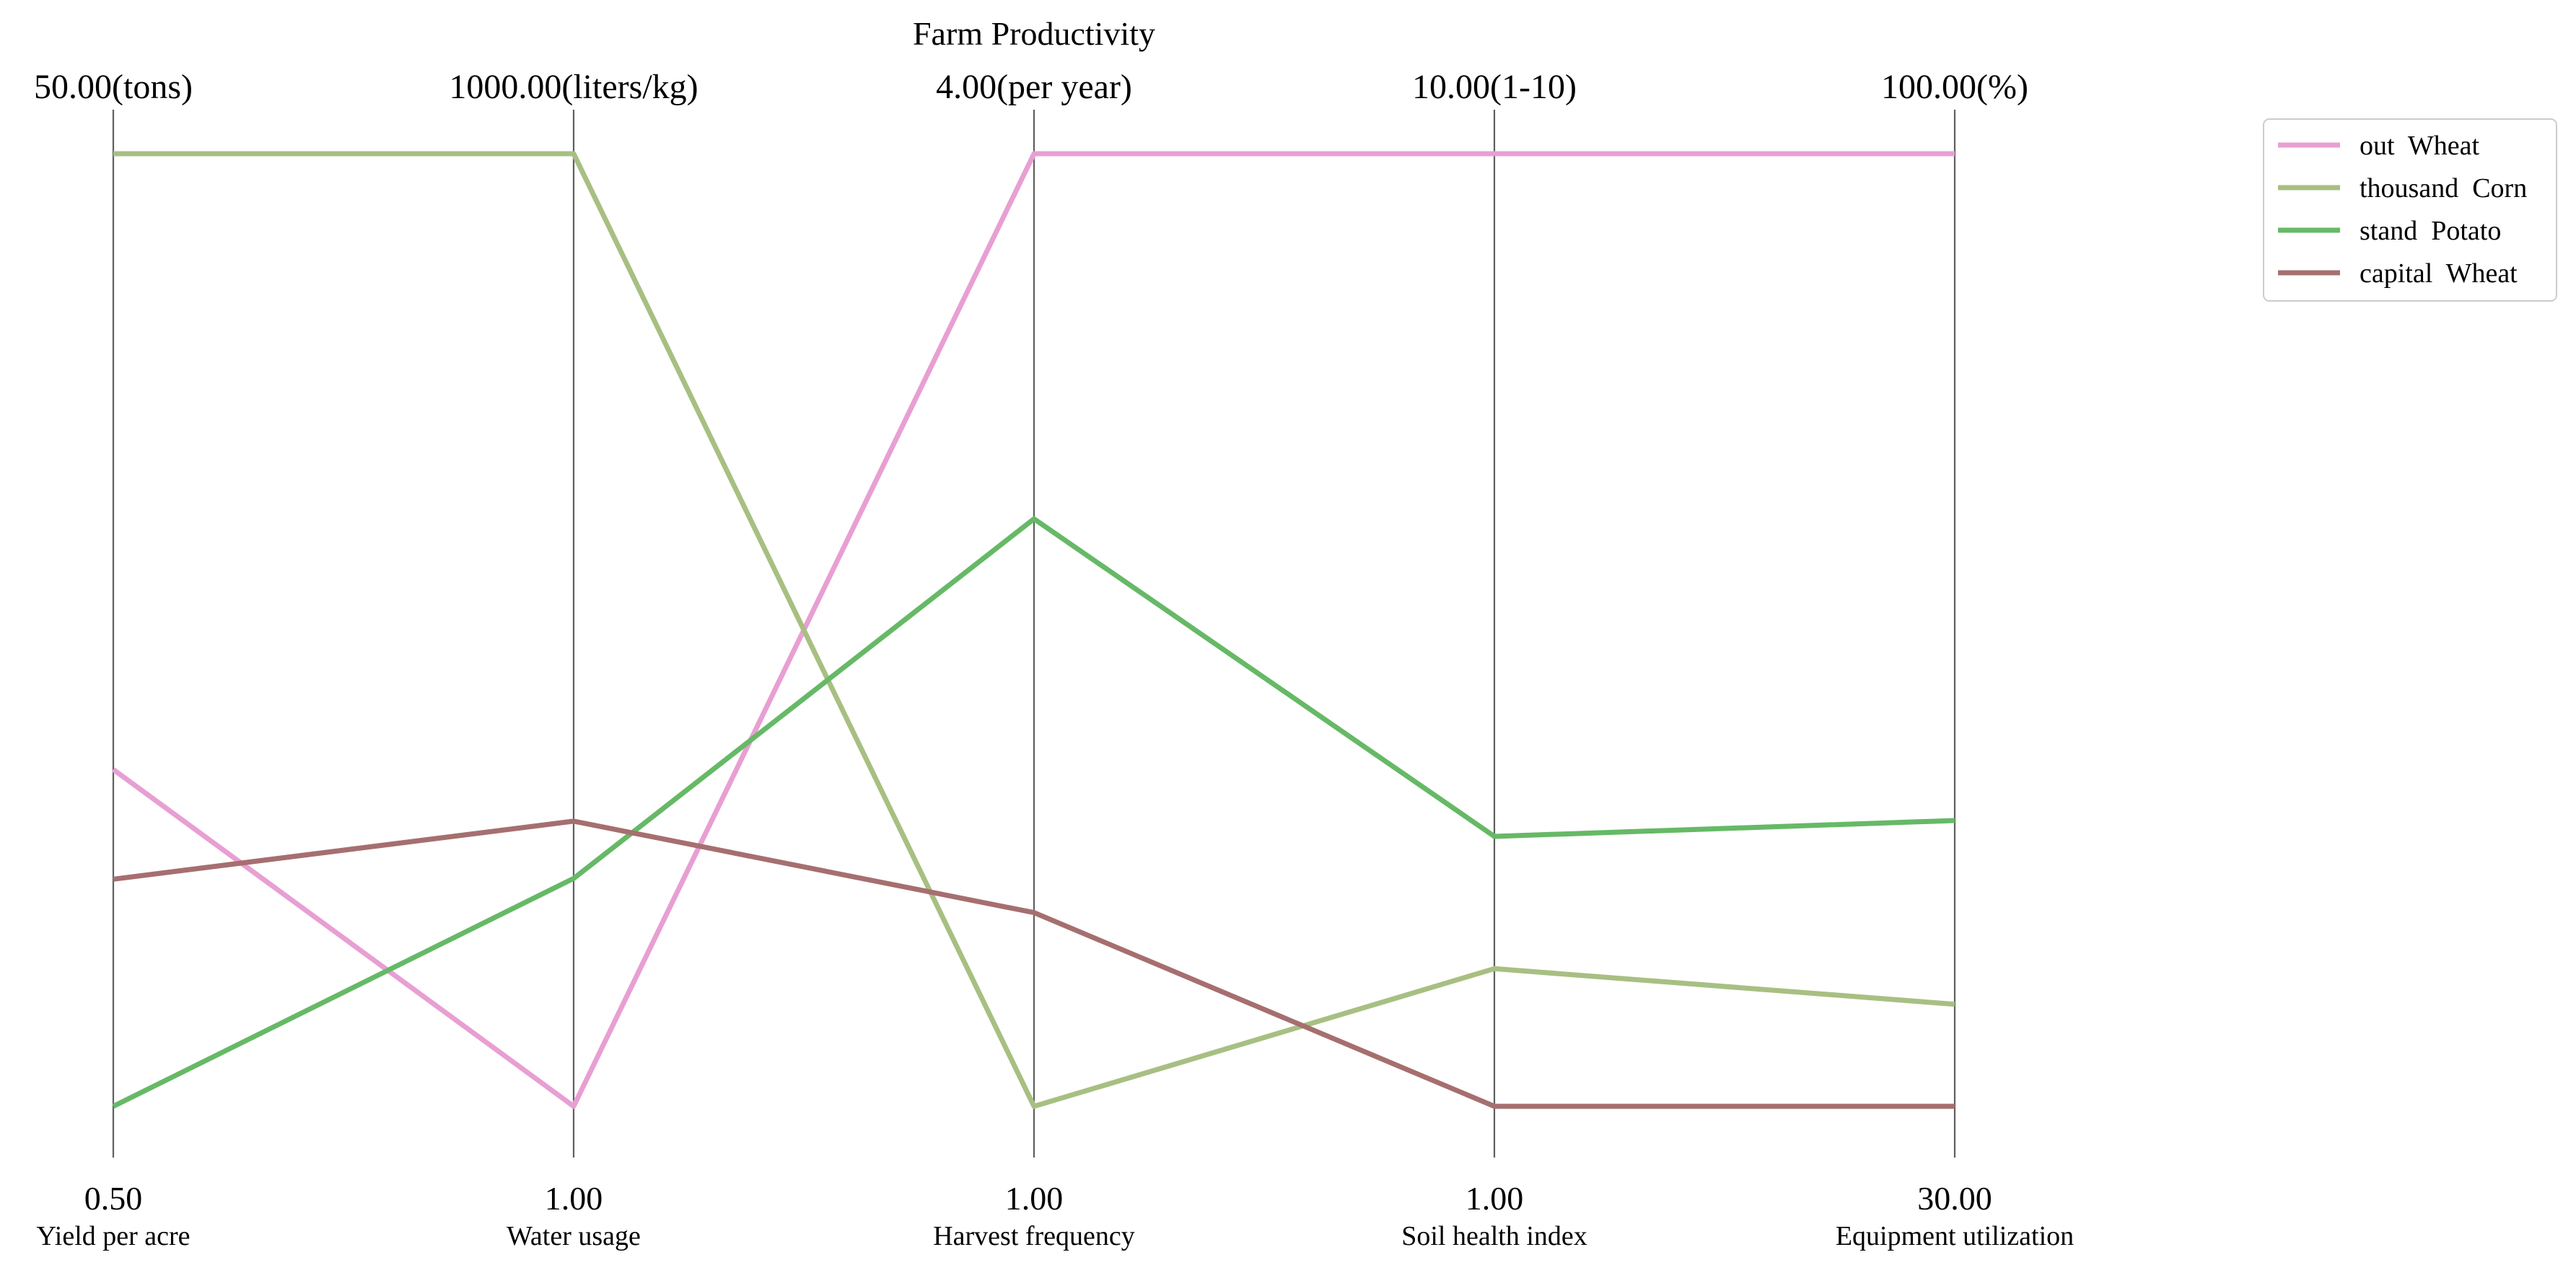  Describe the element at coordinates (2443, 188) in the screenshot. I see `legend-label-thousand-corn: thousand Corn` at that location.